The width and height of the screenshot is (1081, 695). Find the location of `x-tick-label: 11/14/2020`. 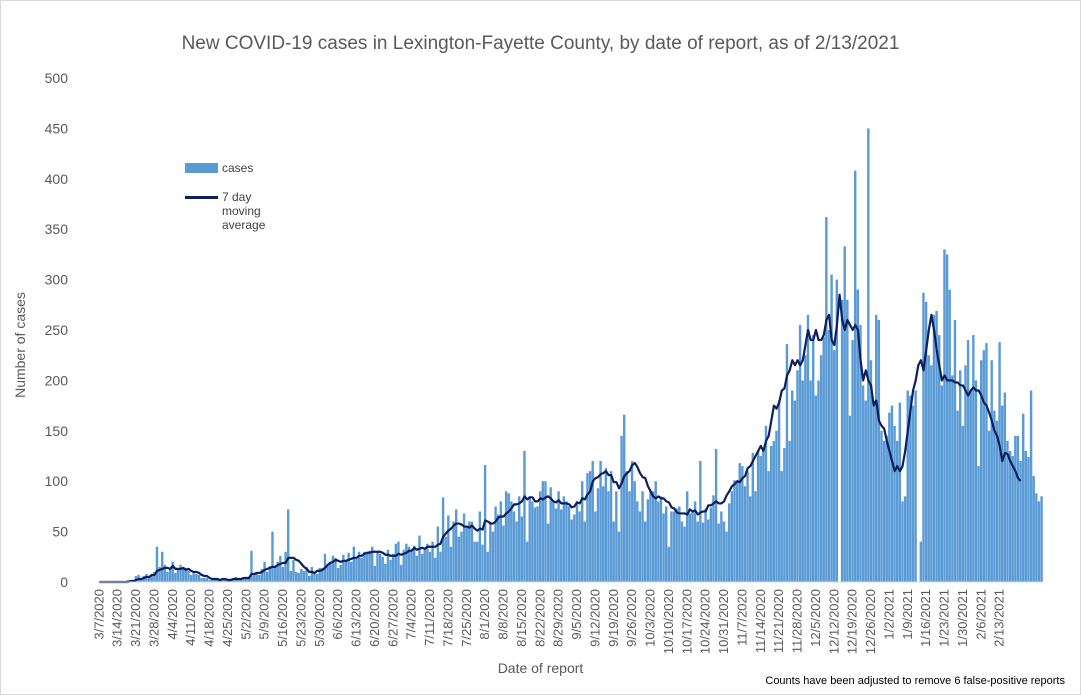

x-tick-label: 11/14/2020 is located at coordinates (760, 621).